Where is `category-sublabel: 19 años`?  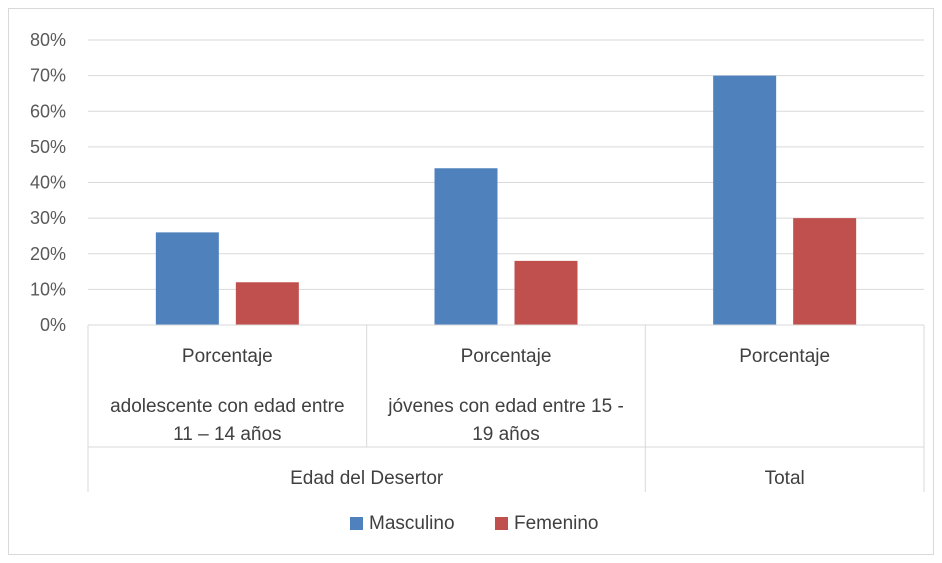 category-sublabel: 19 años is located at coordinates (506, 434).